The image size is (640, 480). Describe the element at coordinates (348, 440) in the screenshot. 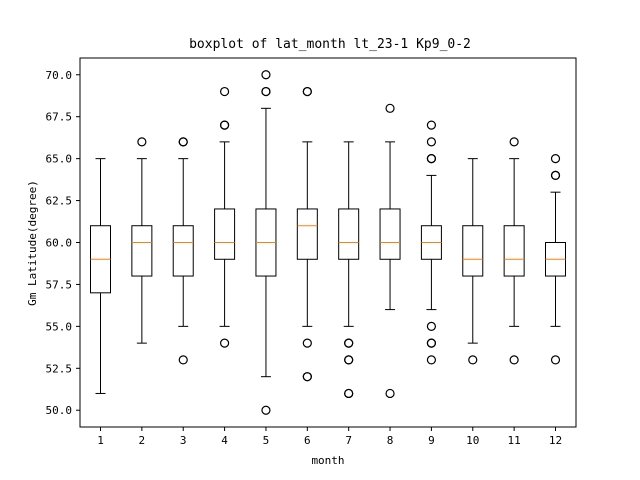

I see `x-tick-label: 7` at that location.